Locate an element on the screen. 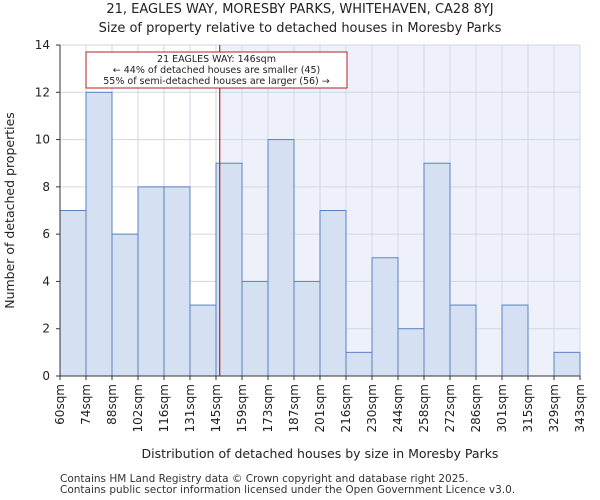  bar-230sqm is located at coordinates (385, 317).